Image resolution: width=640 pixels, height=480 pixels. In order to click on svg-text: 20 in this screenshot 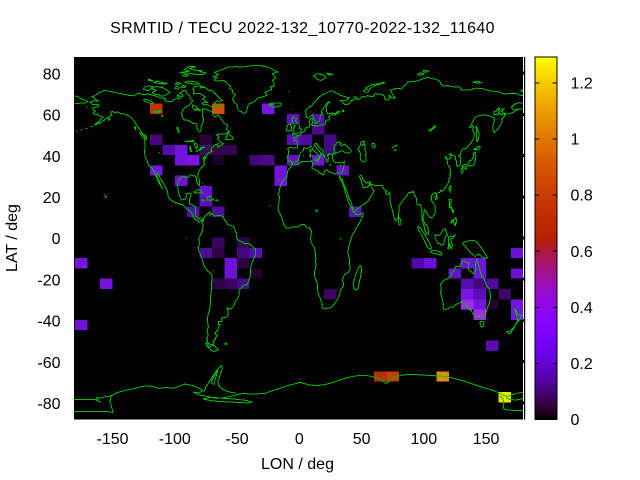, I will do `click(52, 198)`.